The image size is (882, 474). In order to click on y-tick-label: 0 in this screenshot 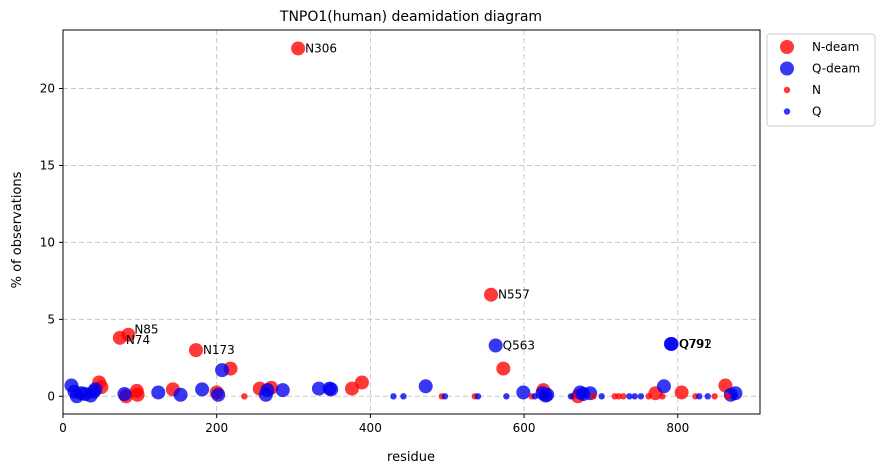, I will do `click(51, 396)`.